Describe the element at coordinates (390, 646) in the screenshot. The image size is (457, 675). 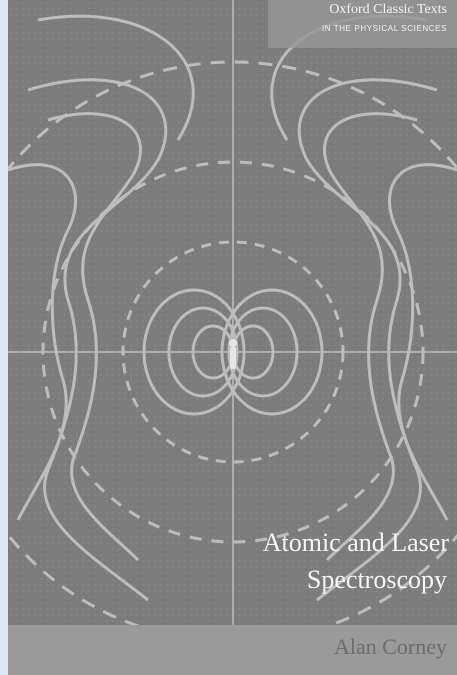
I see `author-name: Alan Corney` at that location.